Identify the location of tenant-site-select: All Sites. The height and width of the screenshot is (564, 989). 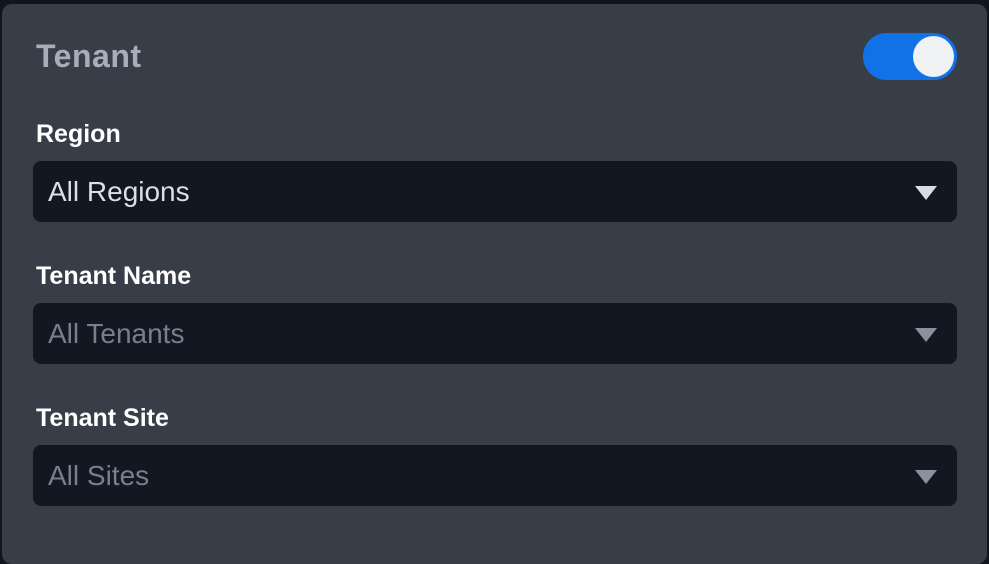
(495, 475).